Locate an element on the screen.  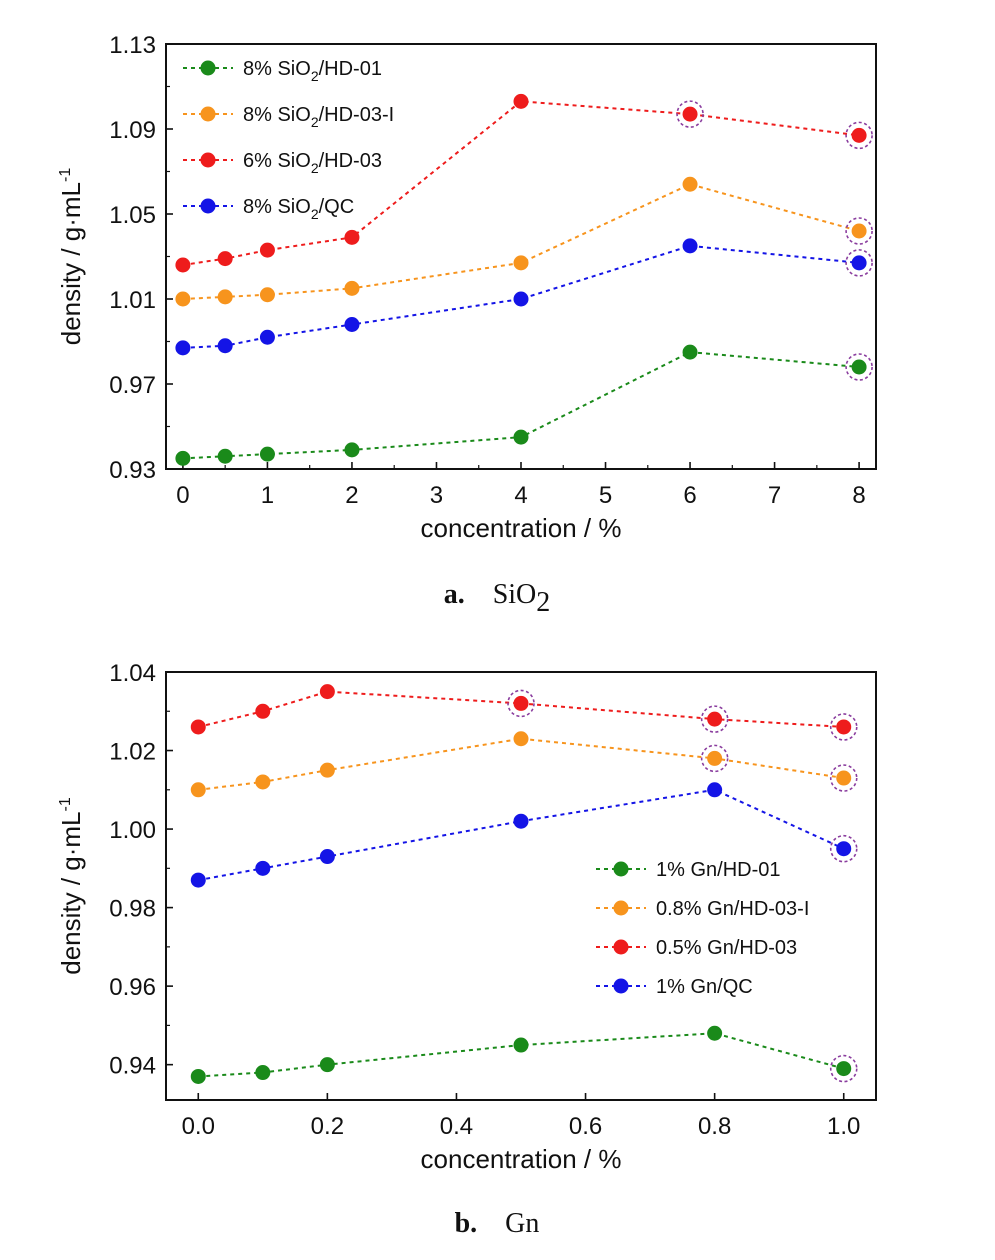
legend-label-pre: 1% Gn/HD-01 is located at coordinates (718, 870).